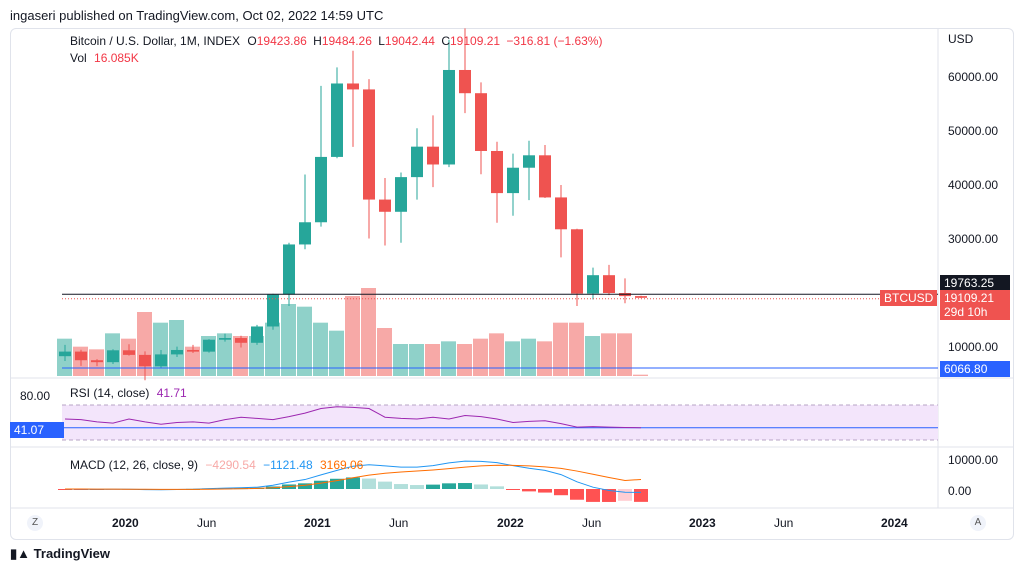 The image size is (1024, 571). What do you see at coordinates (592, 523) in the screenshot?
I see `time-tick: Jun` at bounding box center [592, 523].